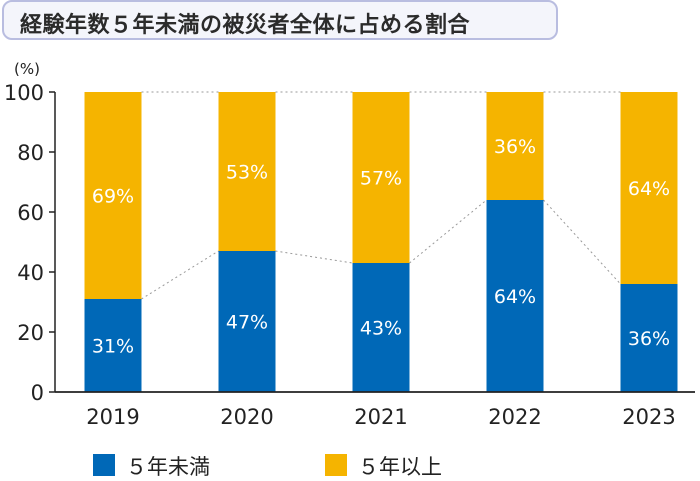 Image resolution: width=700 pixels, height=481 pixels. I want to click on data-label-over5: 69%, so click(113, 197).